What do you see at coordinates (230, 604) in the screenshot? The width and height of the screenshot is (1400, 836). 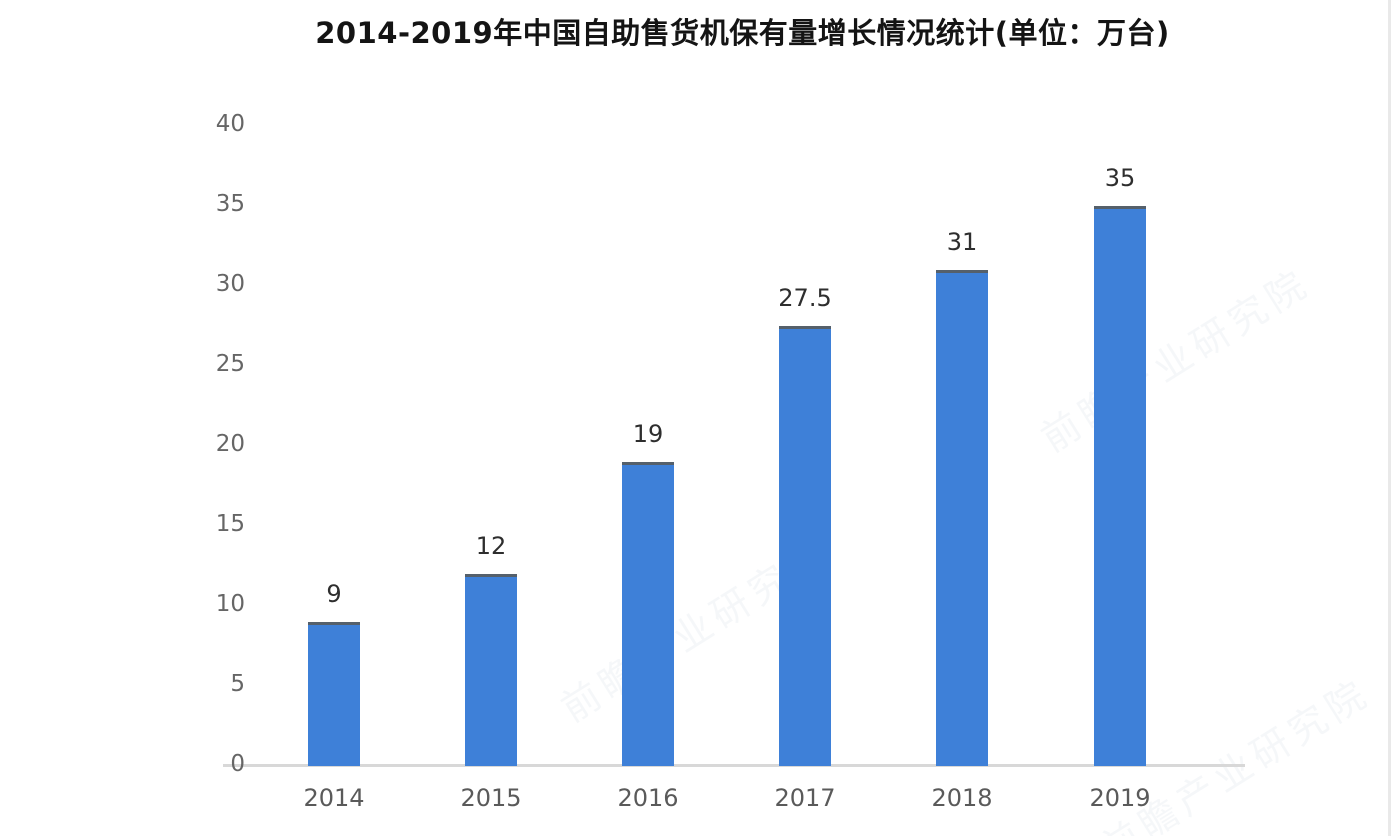 I see `y-axis-tick-label-10: 10` at bounding box center [230, 604].